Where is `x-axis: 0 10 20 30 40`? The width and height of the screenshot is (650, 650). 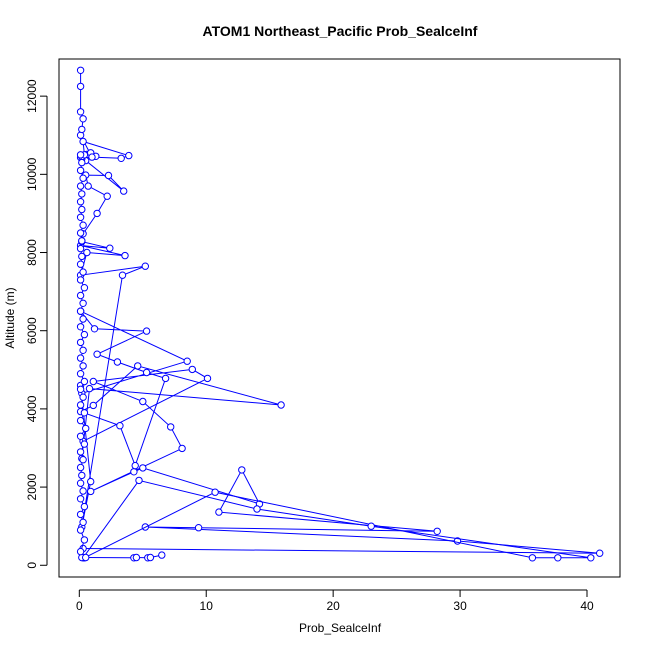 x-axis: 0 10 20 30 40 is located at coordinates (335, 601).